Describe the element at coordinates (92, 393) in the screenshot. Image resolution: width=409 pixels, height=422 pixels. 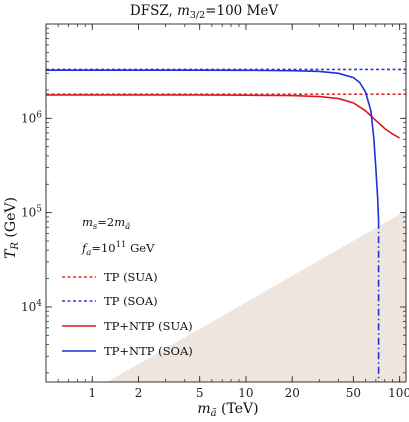
I see `x-tick-label: 1` at that location.